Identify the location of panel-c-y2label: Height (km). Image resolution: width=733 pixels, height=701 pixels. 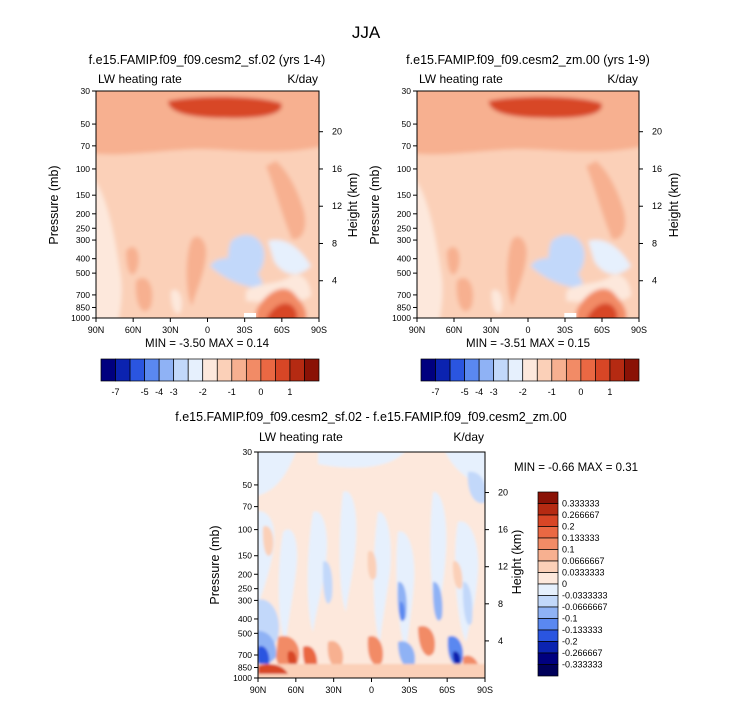
(517, 562).